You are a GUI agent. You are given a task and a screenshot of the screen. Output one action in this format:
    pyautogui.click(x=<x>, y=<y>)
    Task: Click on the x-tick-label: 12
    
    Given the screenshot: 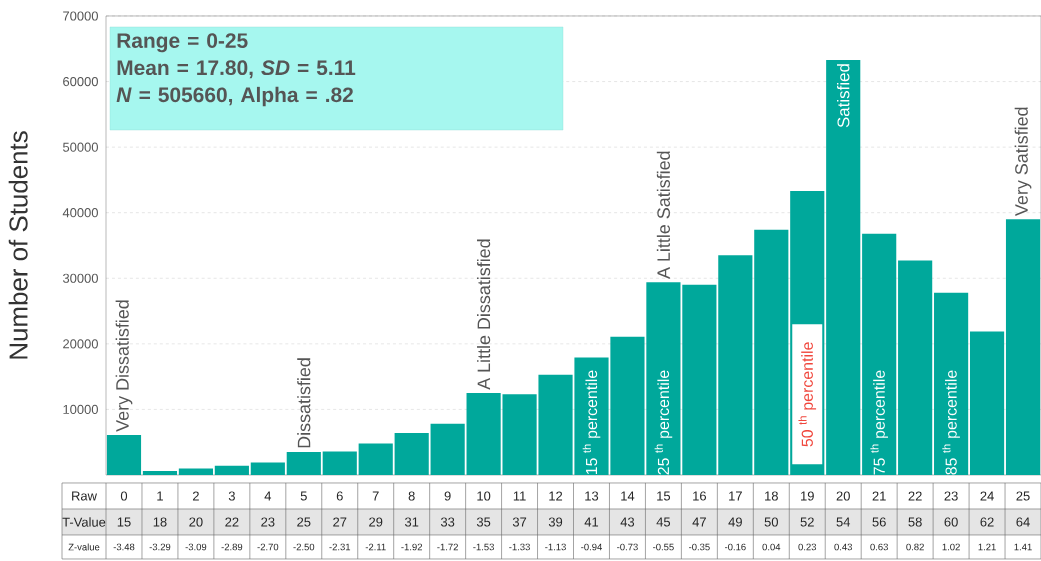 What is the action you would take?
    pyautogui.click(x=556, y=496)
    